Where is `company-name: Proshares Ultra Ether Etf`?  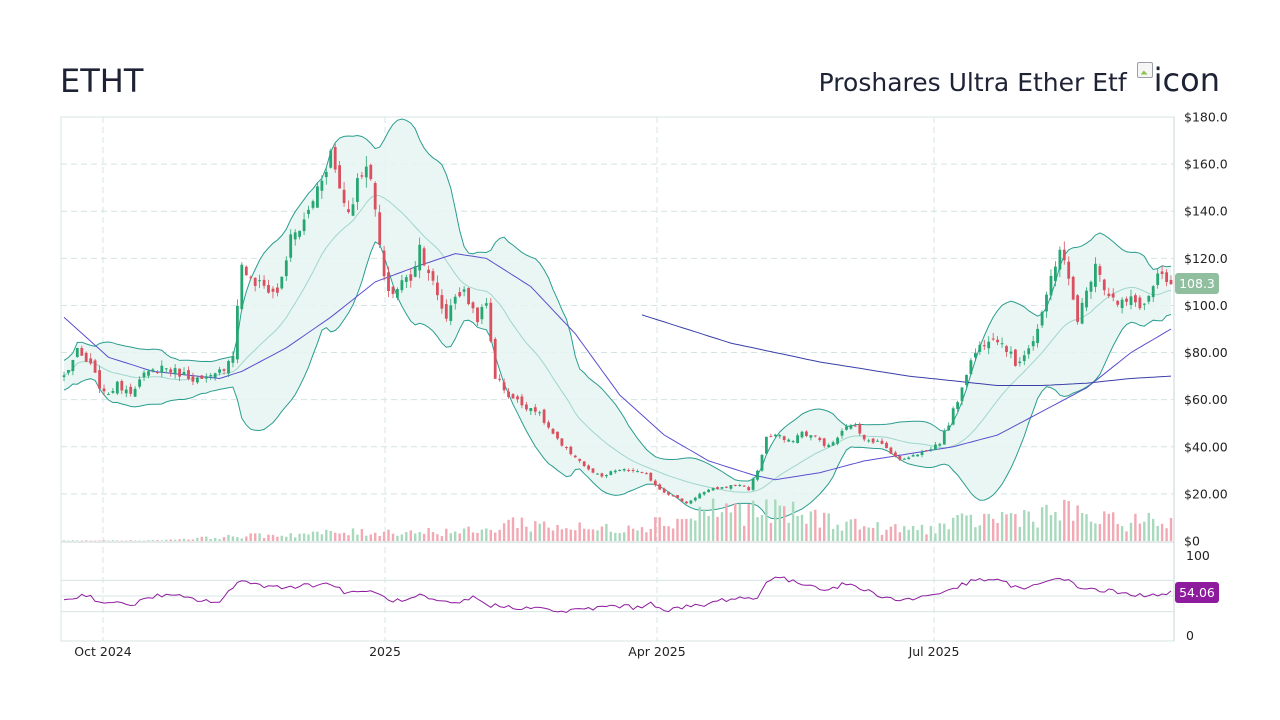
company-name: Proshares Ultra Ether Etf is located at coordinates (972, 82).